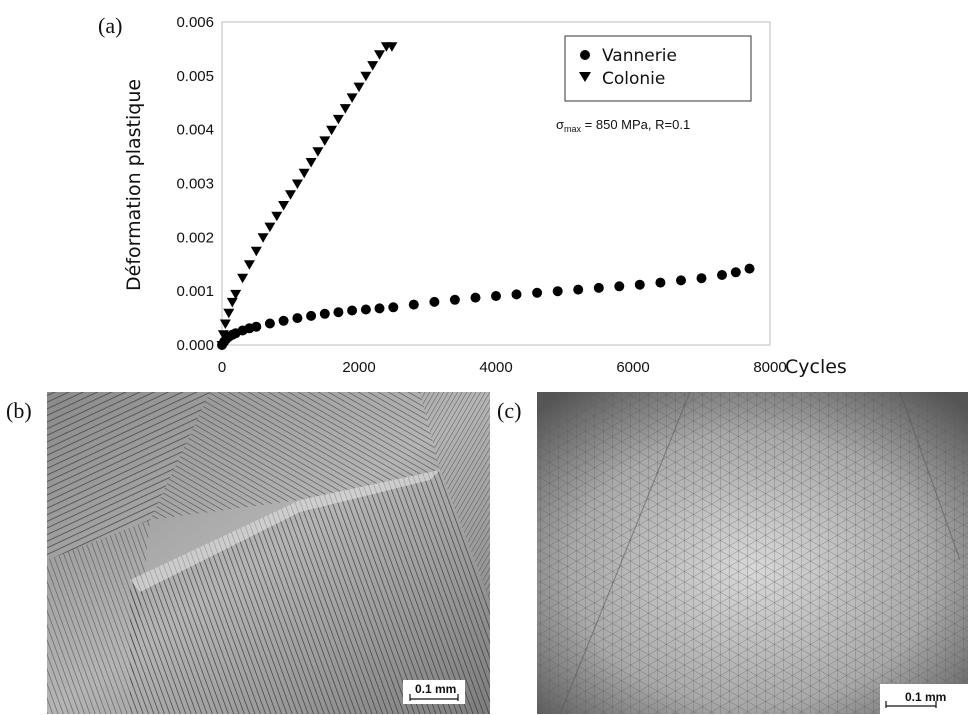 Image resolution: width=968 pixels, height=715 pixels. Describe the element at coordinates (110, 25) in the screenshot. I see `panel-label-a: (a)` at that location.